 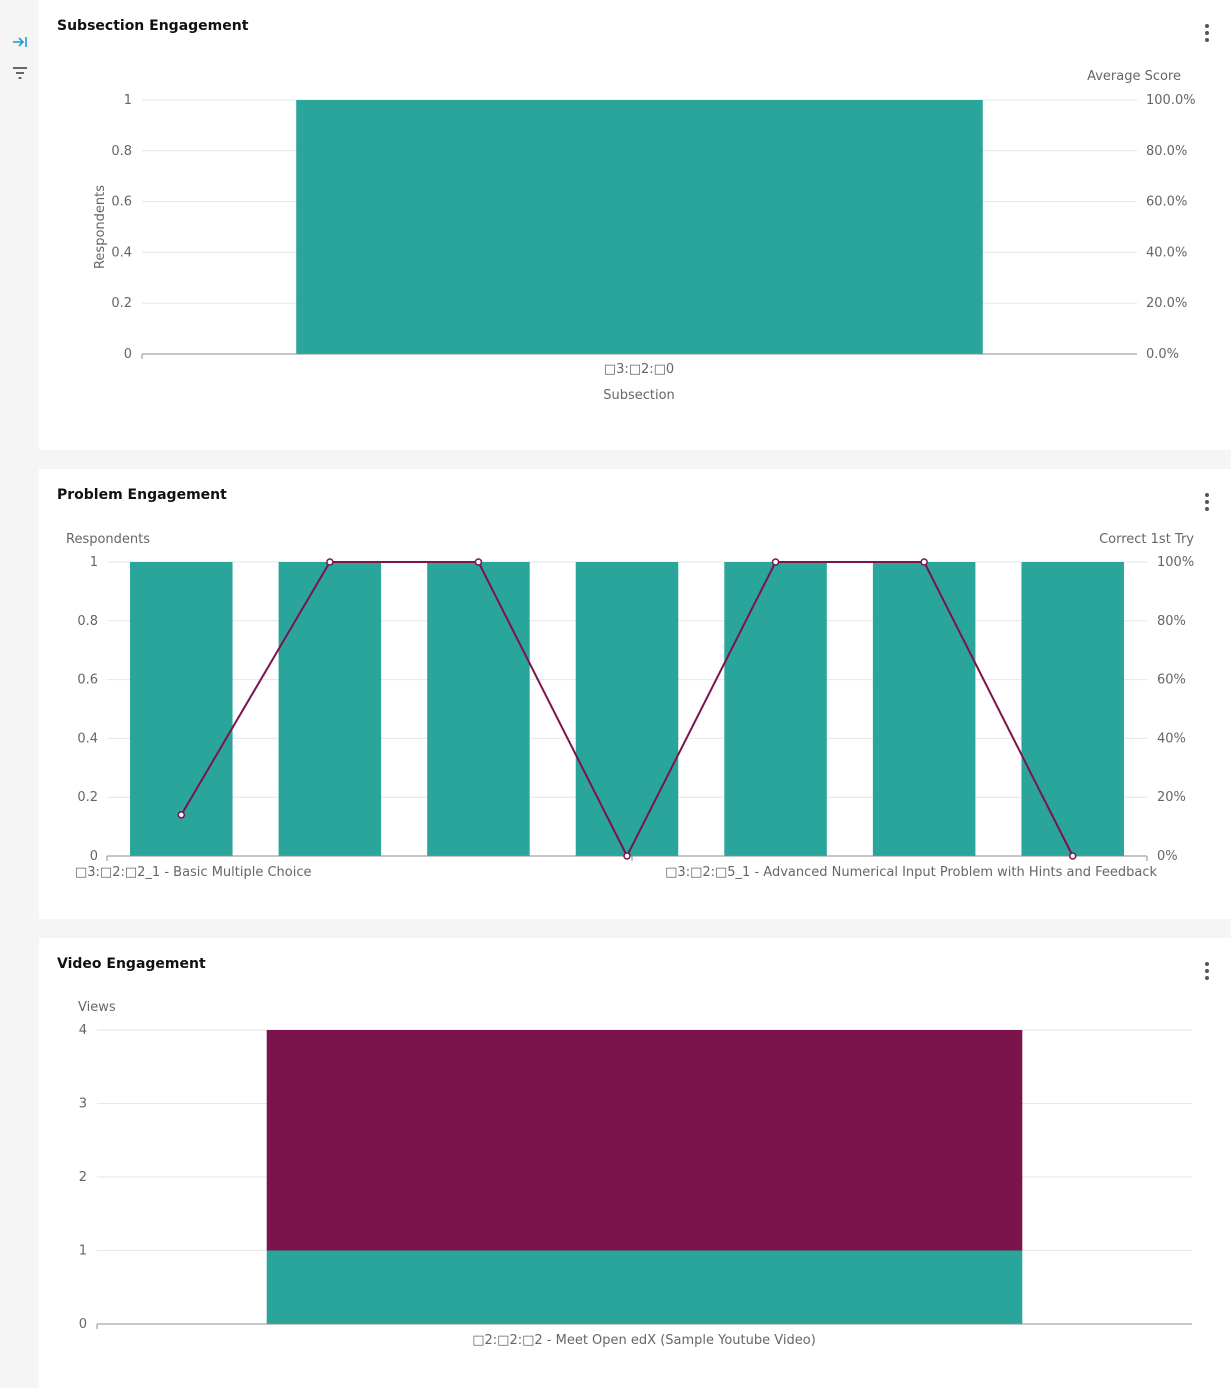 I want to click on y2-axis-label: Average Score, so click(x=1134, y=76).